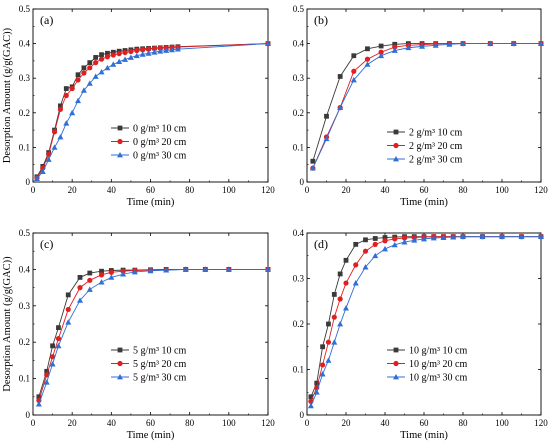 This screenshot has height=443, width=550. I want to click on legend: 2 g/m³ 10 cm 2 g/m³ 20 cm 2 g/m³ 30 cm, so click(424, 147).